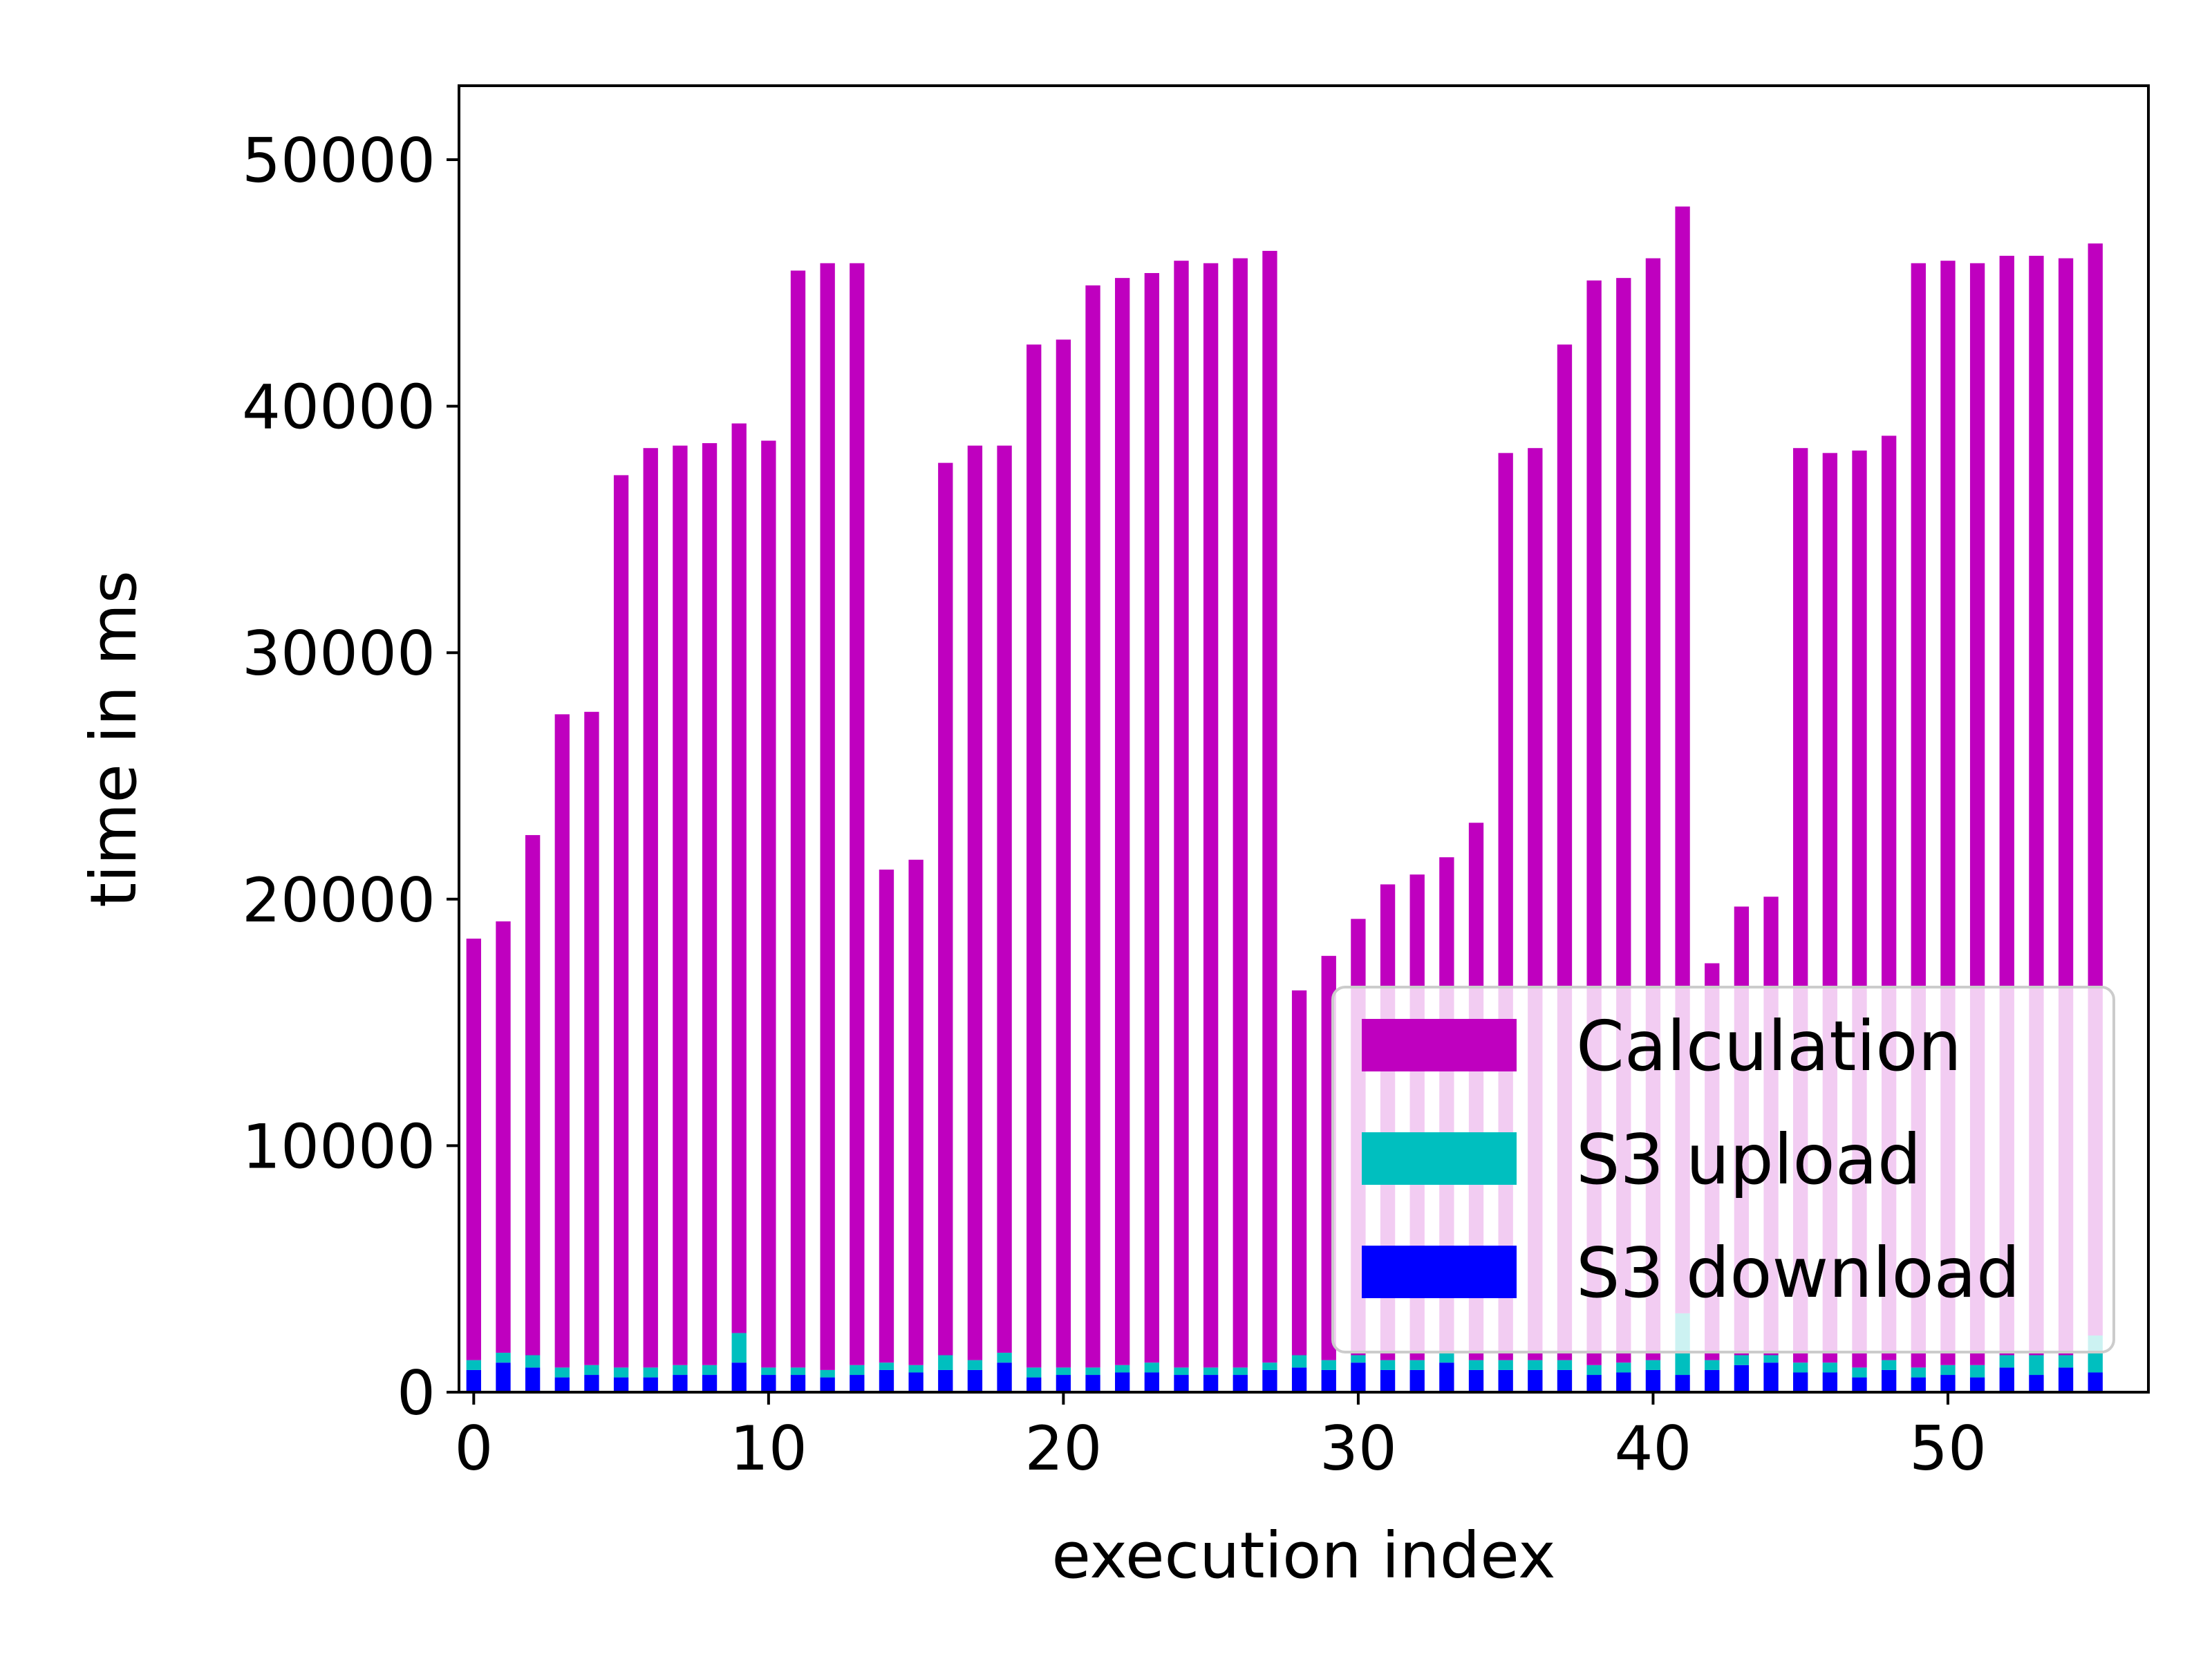  What do you see at coordinates (474, 1448) in the screenshot?
I see `x-tick-label-0: 0` at bounding box center [474, 1448].